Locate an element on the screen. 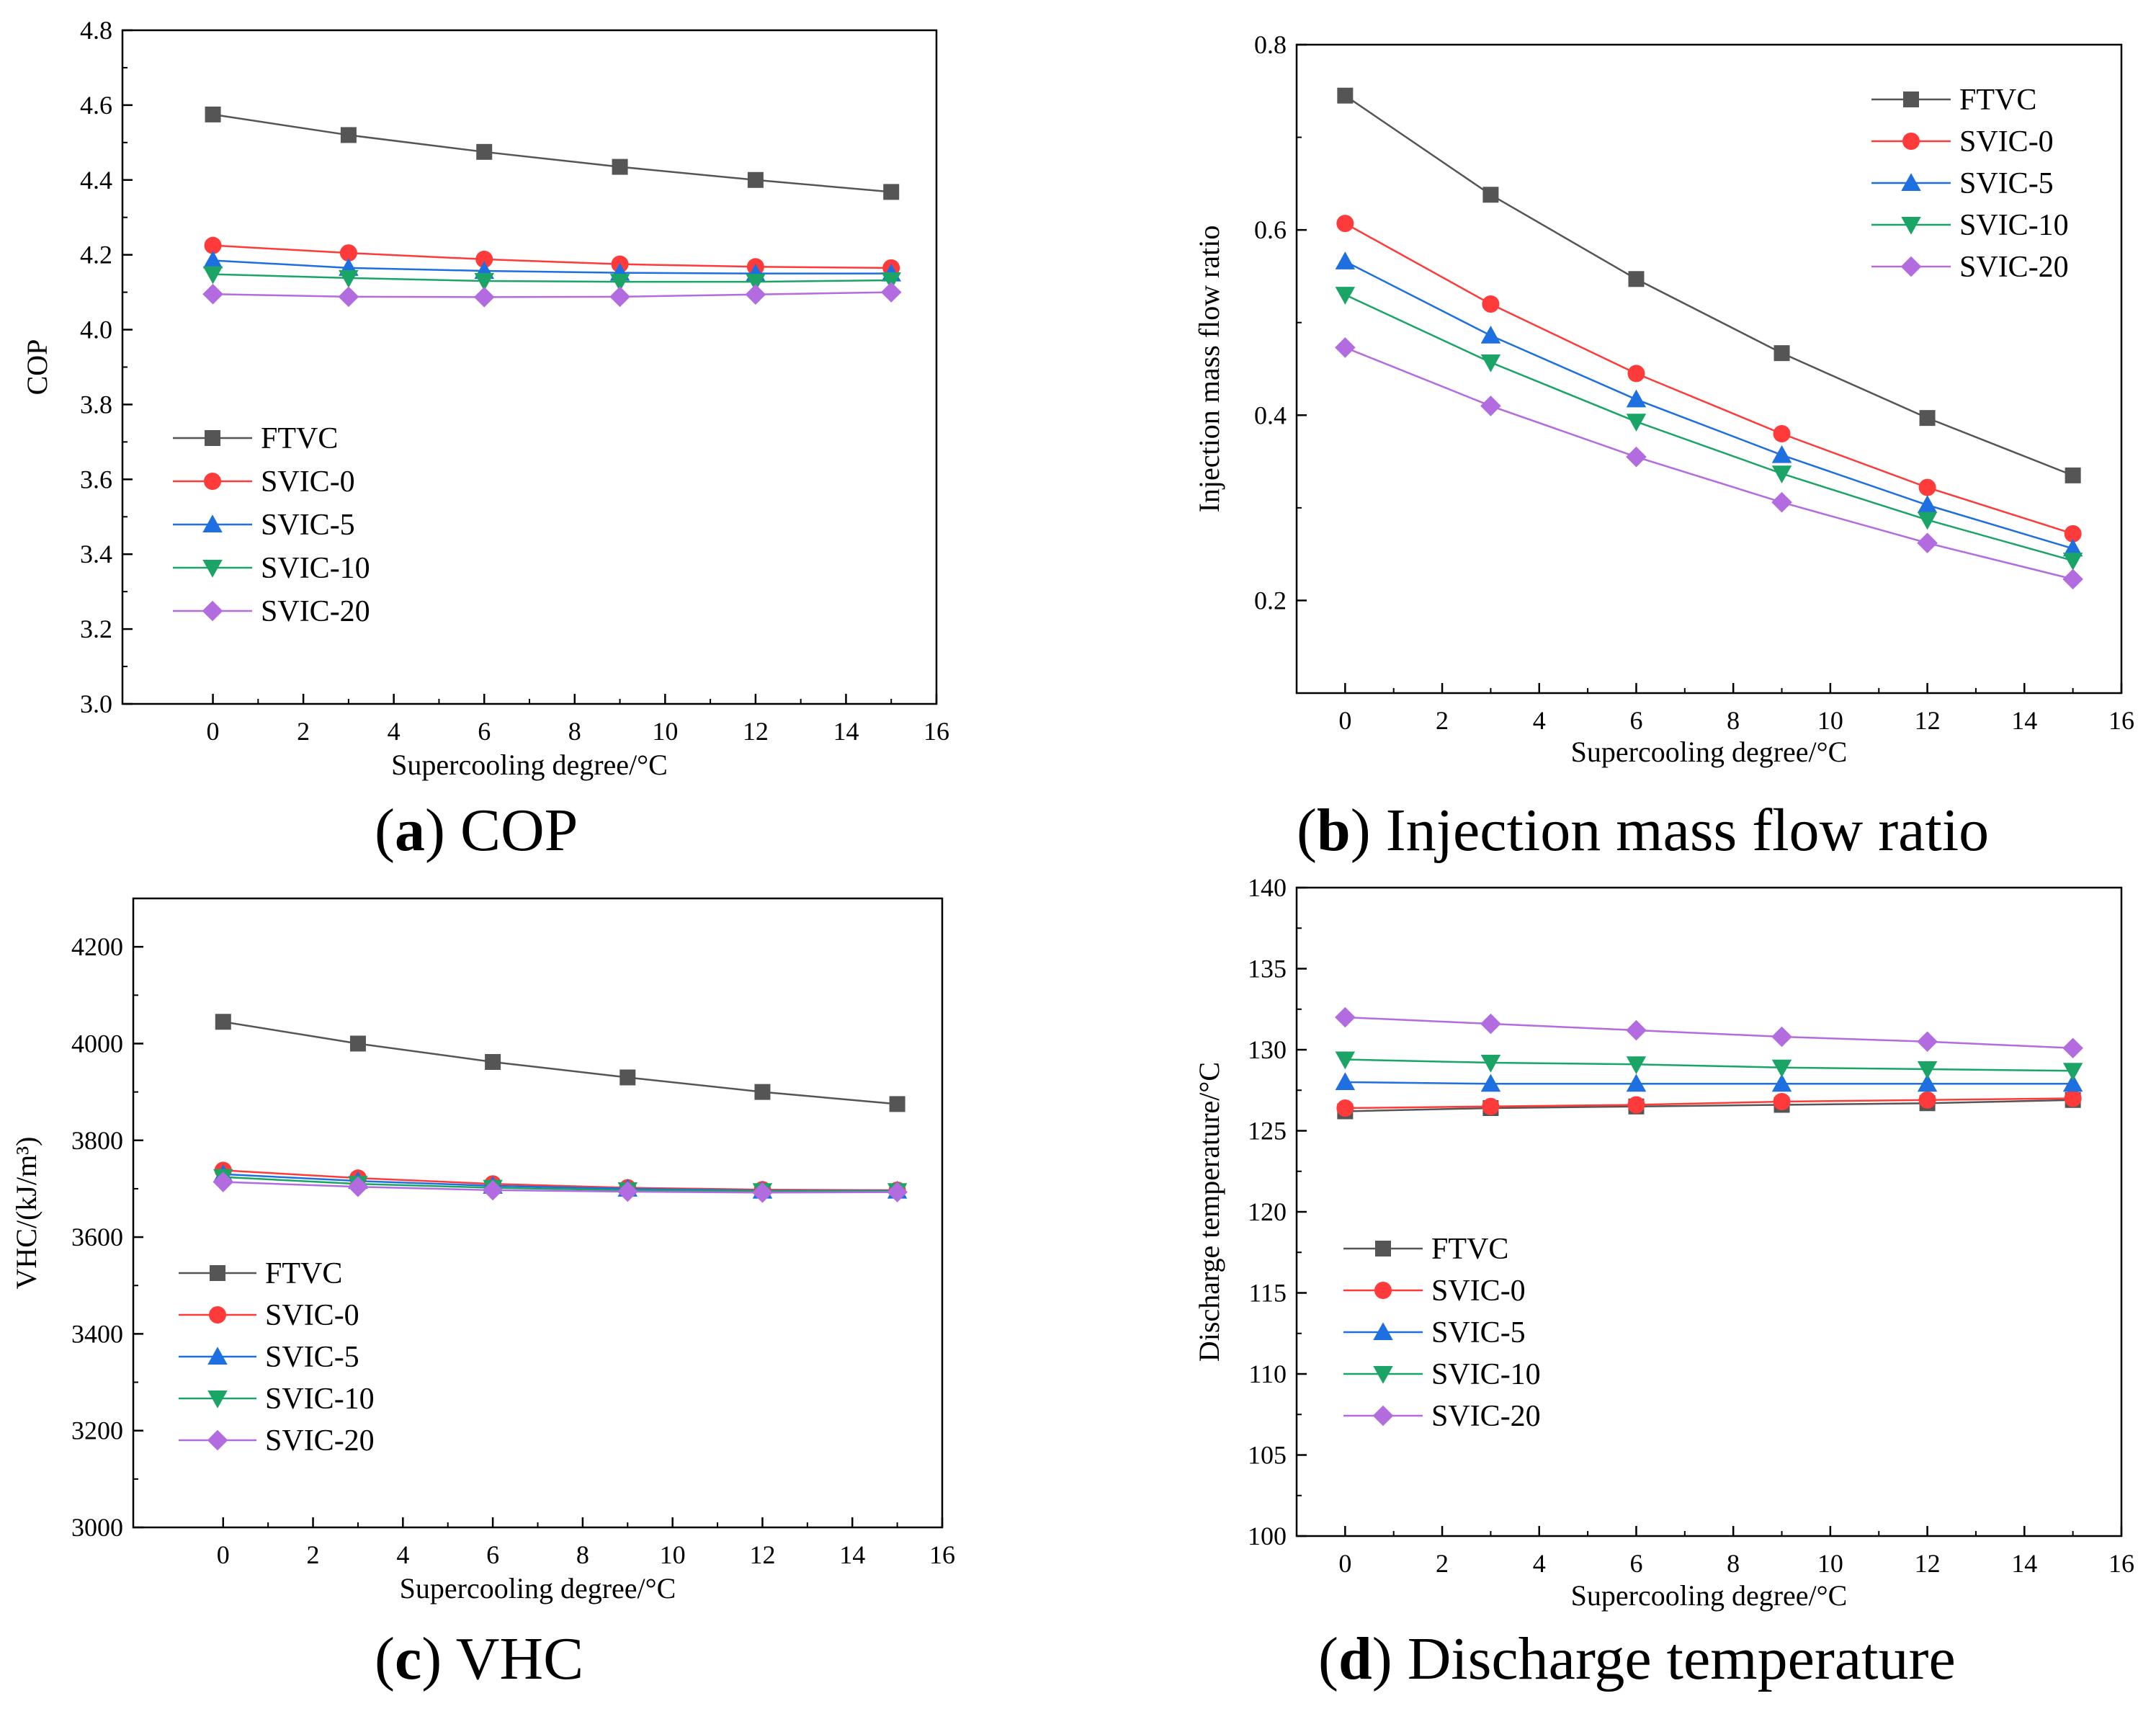 This screenshot has width=2156, height=1714. x-tick-label: 2 is located at coordinates (1442, 1563).